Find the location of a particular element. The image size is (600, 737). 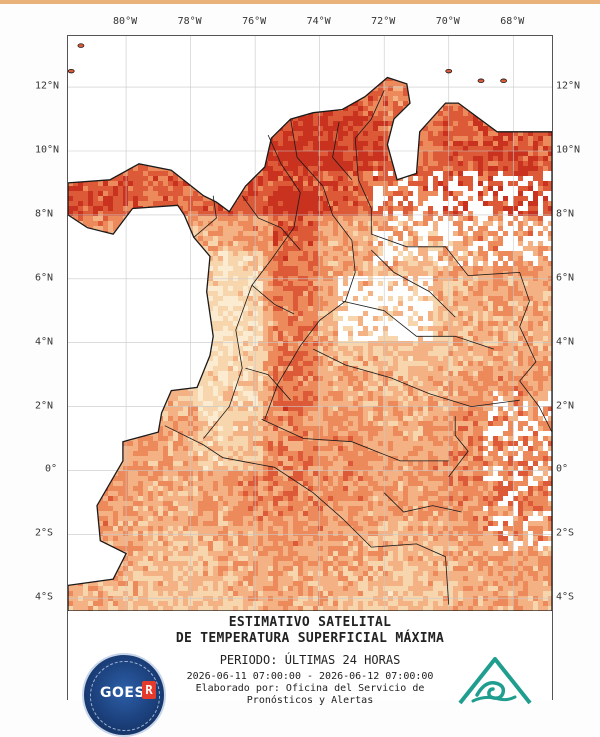

latitude-tick-label: 4°N is located at coordinates (565, 341).